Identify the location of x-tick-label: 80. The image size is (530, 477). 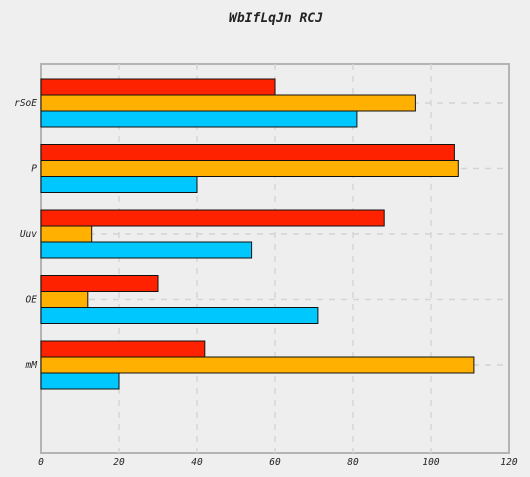
(353, 462).